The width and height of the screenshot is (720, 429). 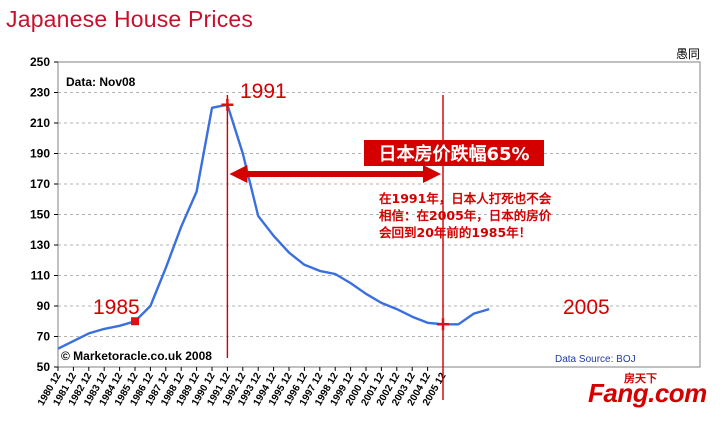 What do you see at coordinates (130, 19) in the screenshot?
I see `page-title: Japanese House Prices` at bounding box center [130, 19].